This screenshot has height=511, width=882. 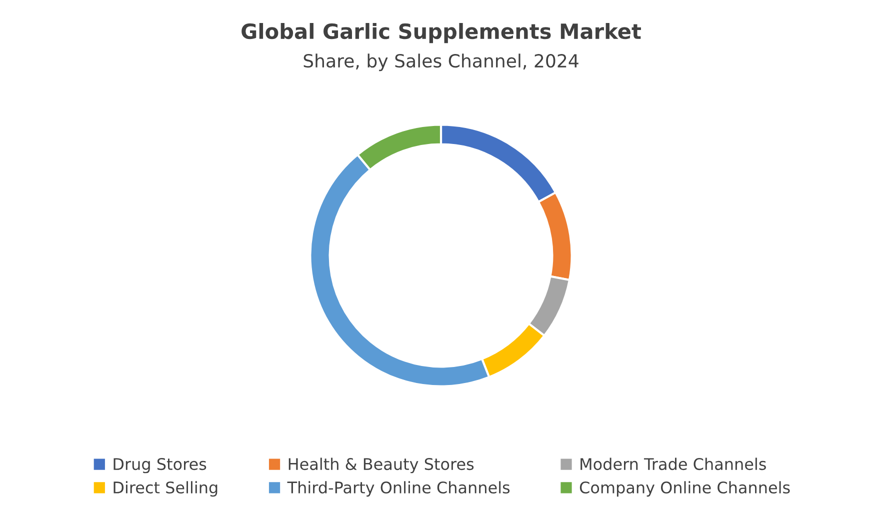 What do you see at coordinates (166, 489) in the screenshot?
I see `legend-label: Direct Selling` at bounding box center [166, 489].